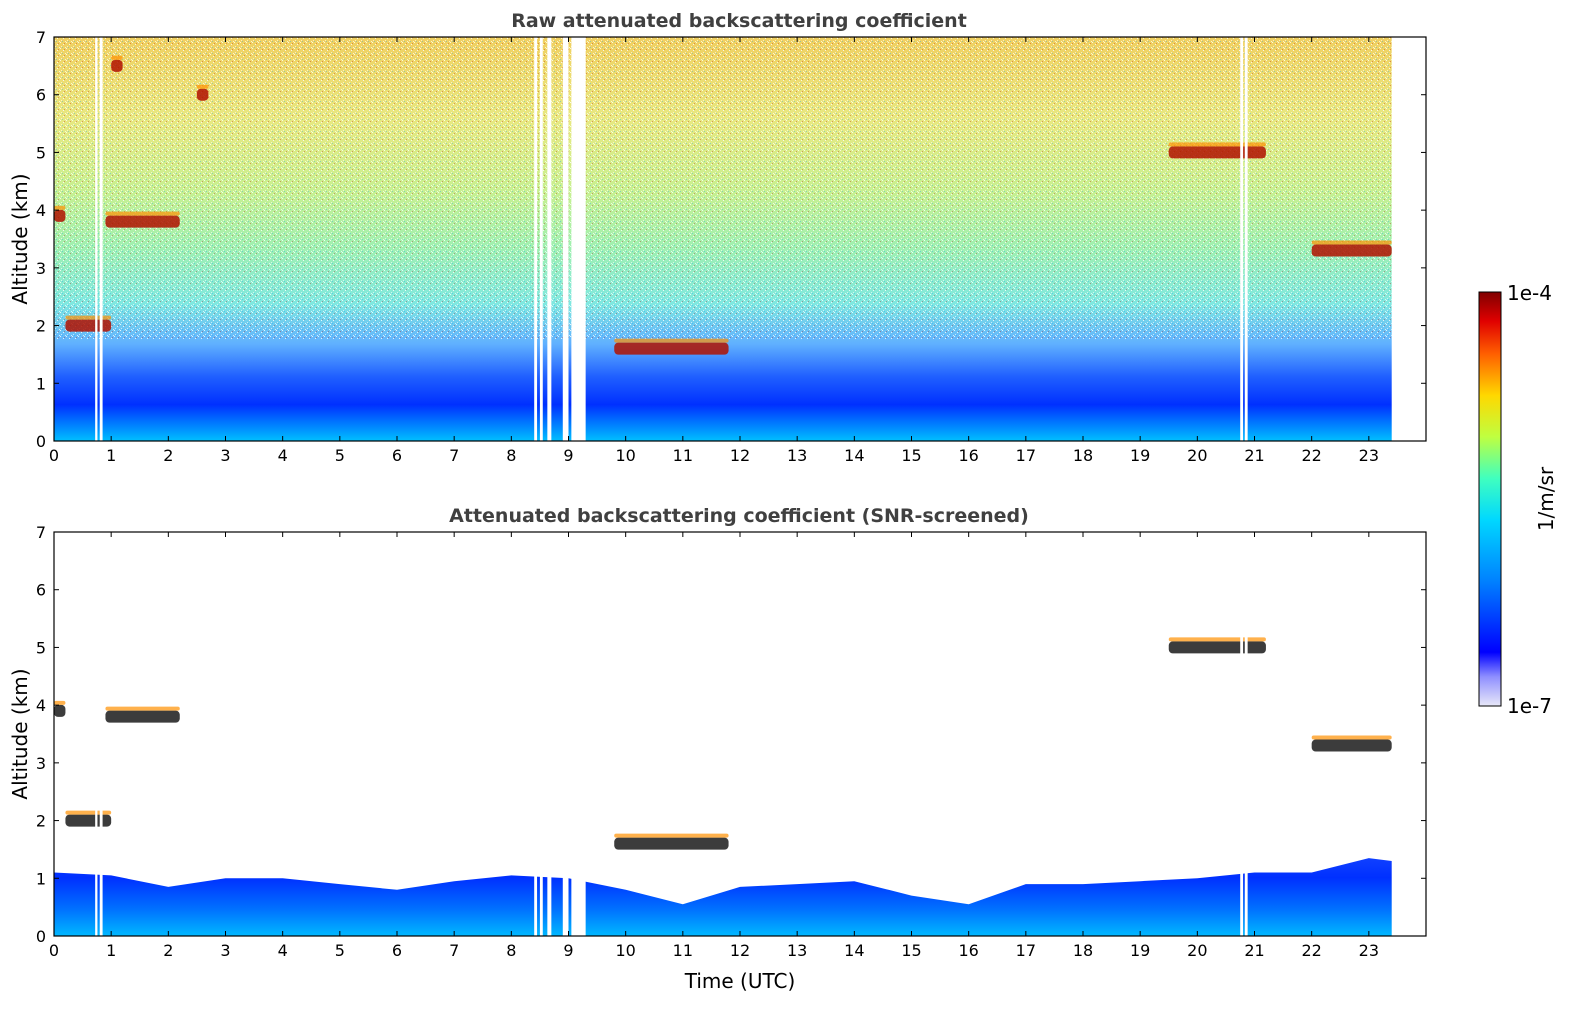 Image resolution: width=1595 pixels, height=1020 pixels. What do you see at coordinates (740, 981) in the screenshot?
I see `screened-xlabel: Time (UTC)` at bounding box center [740, 981].